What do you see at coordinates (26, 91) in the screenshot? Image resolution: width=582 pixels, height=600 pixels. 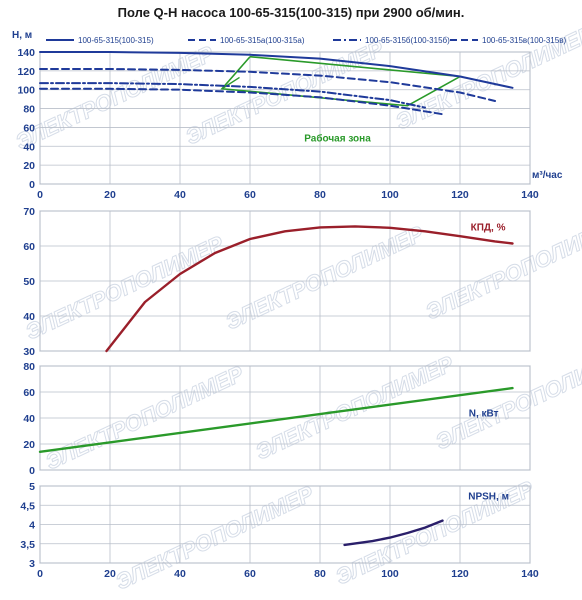 I see `y-tick-label: 100` at bounding box center [26, 91].